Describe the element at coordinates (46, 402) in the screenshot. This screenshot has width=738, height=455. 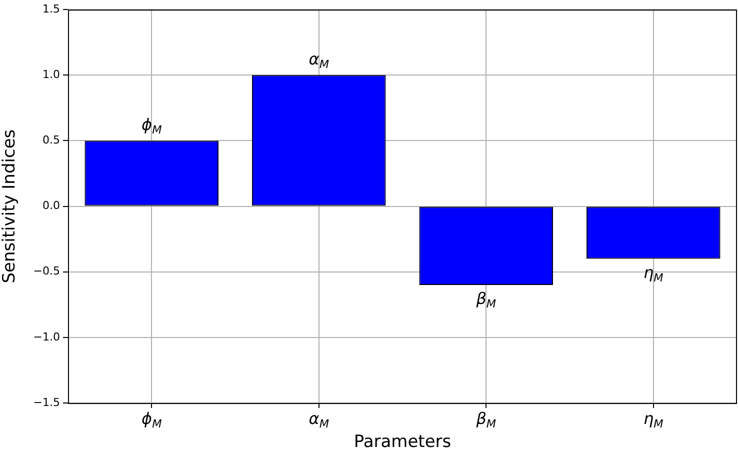
I see `y-tick-label: −1.5` at that location.